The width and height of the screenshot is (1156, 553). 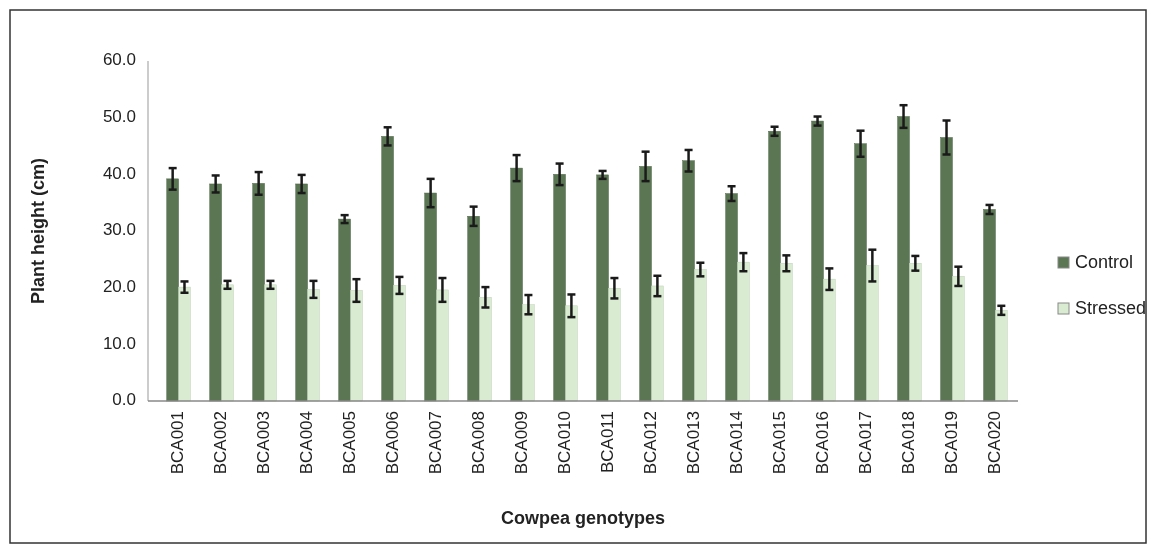 I want to click on x-tick-label: BCA004, so click(x=307, y=443).